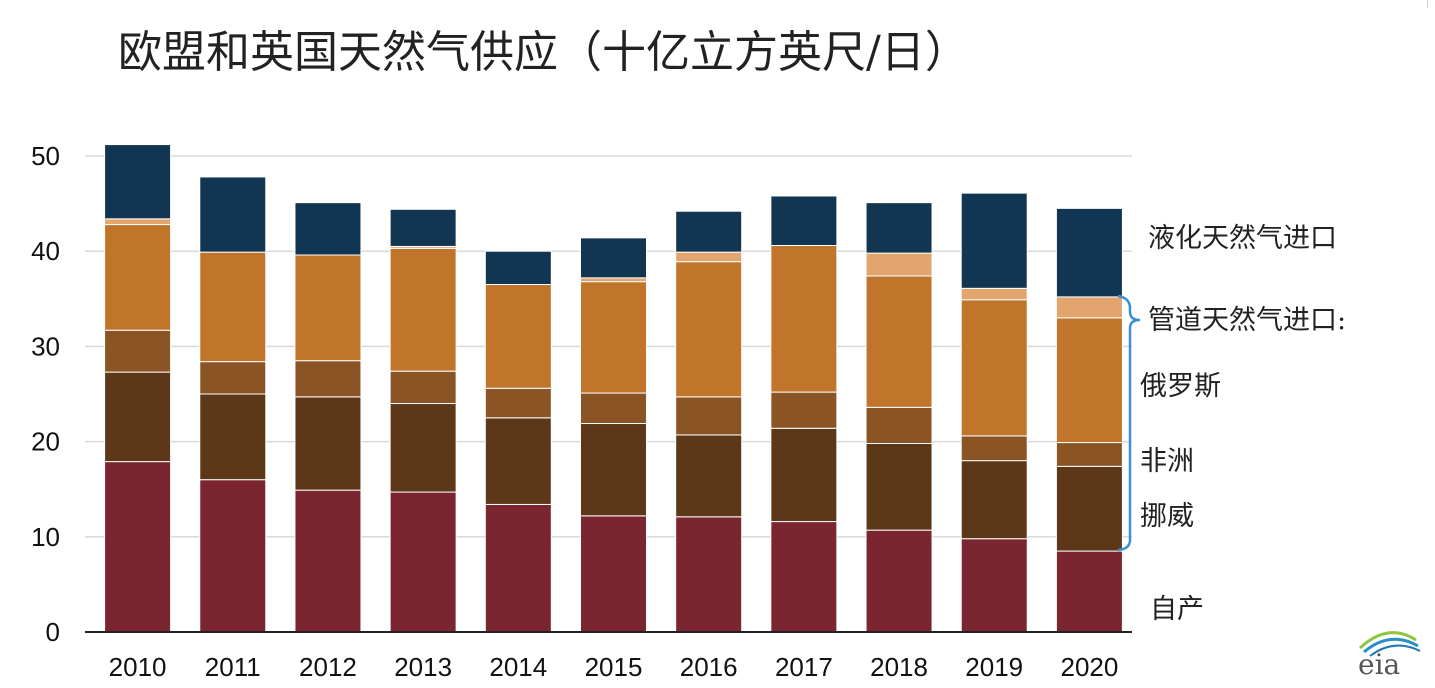 This screenshot has height=688, width=1435. What do you see at coordinates (614, 667) in the screenshot?
I see `x-tick-label-2015: 2015` at bounding box center [614, 667].